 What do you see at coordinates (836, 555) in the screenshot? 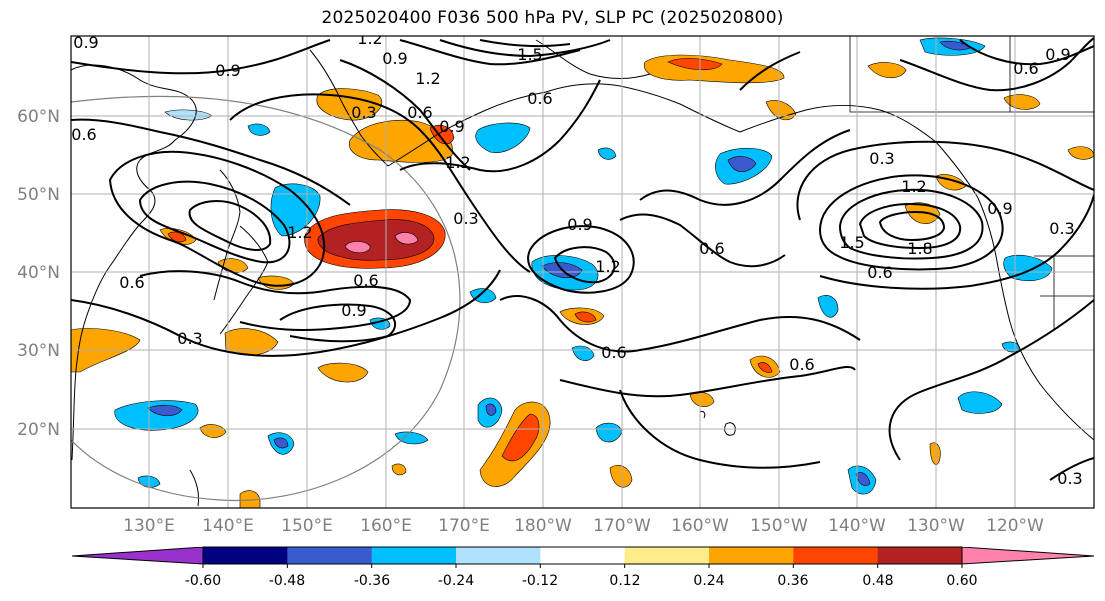
I see `colorbar-segment` at bounding box center [836, 555].